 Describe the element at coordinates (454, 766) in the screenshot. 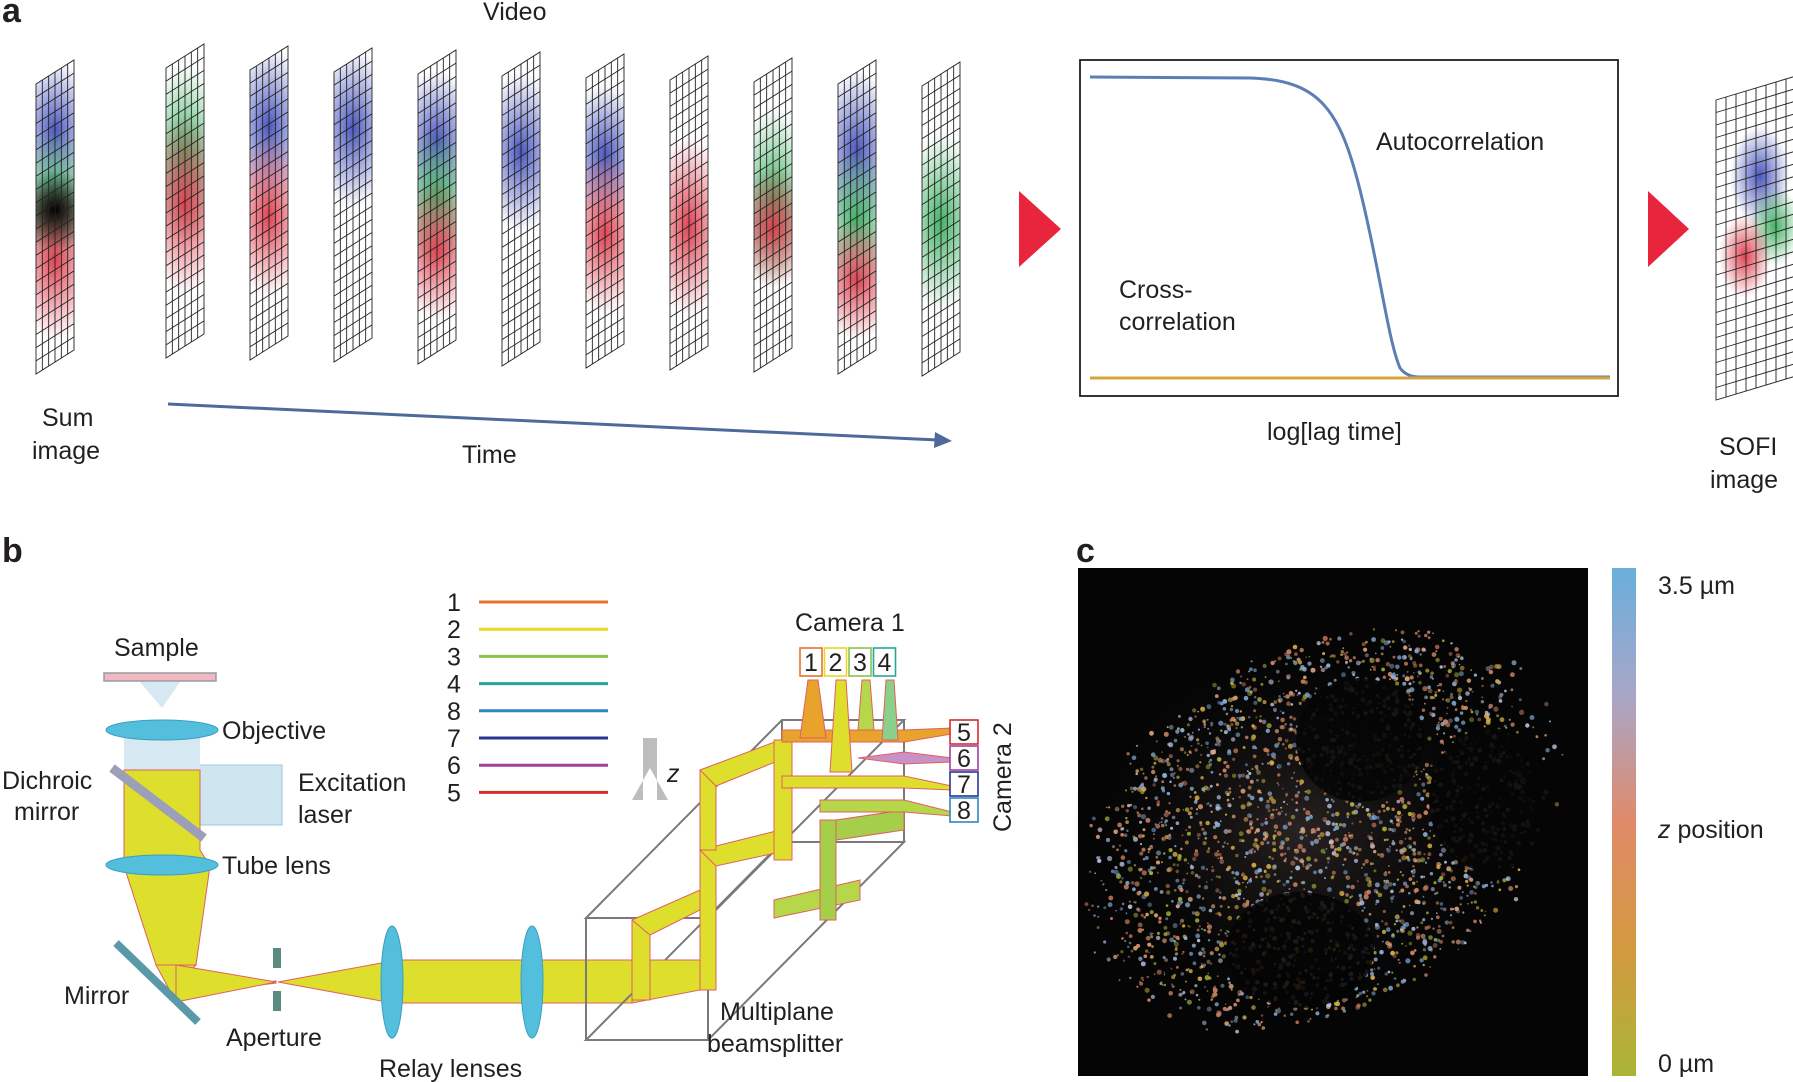

I see `legend-number-6: 6` at that location.